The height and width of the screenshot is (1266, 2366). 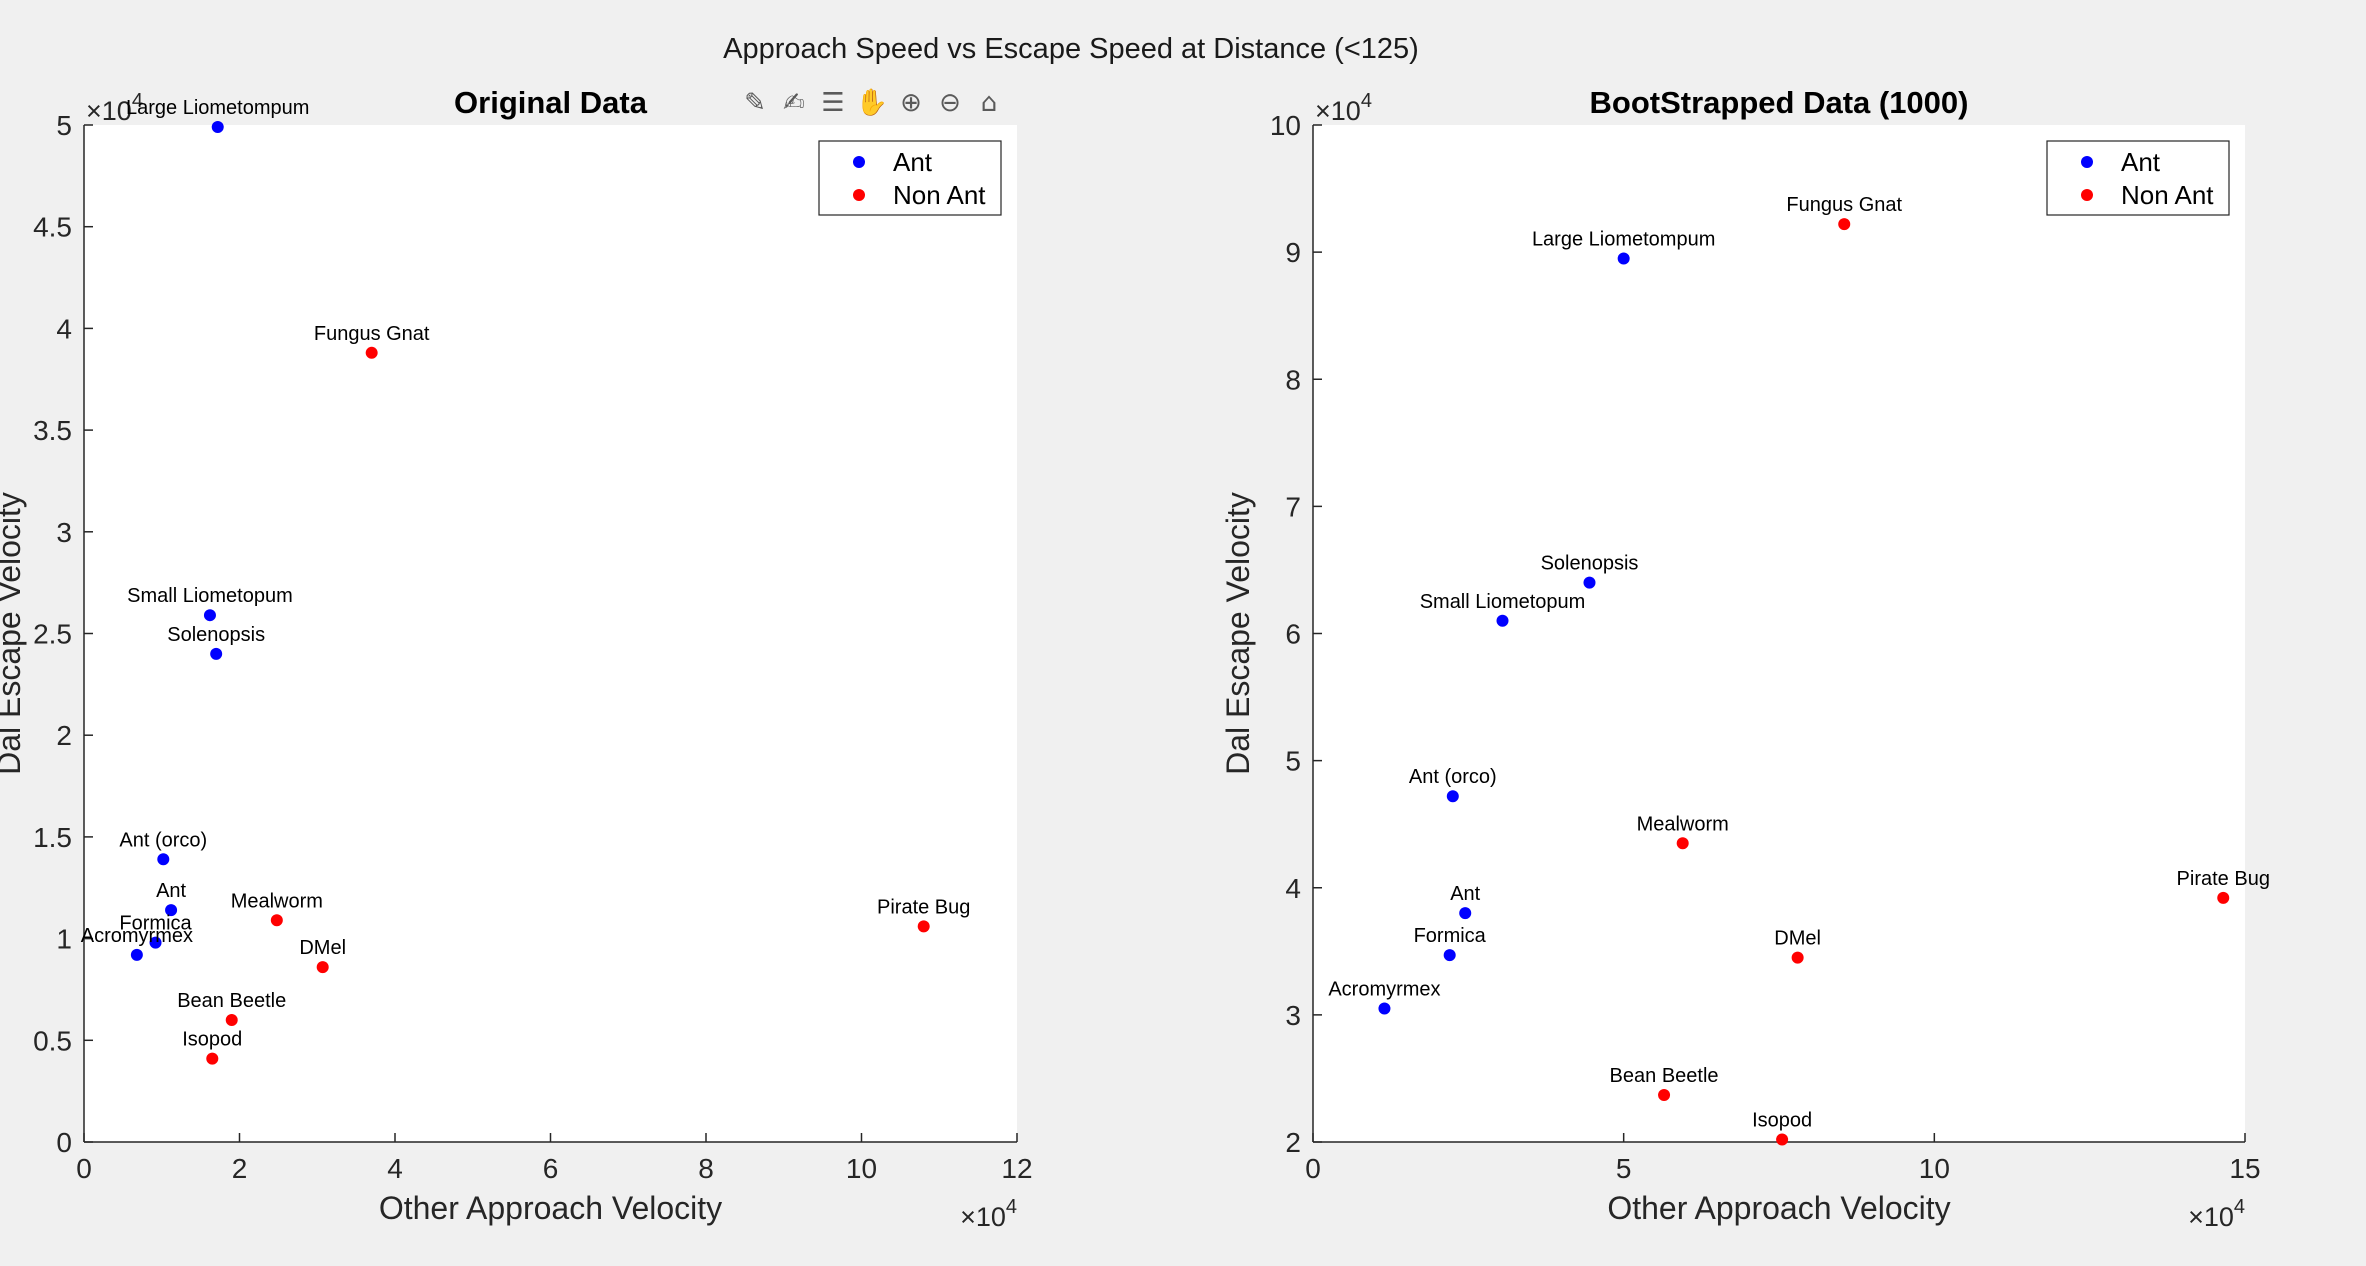 I want to click on y-tick-label: 10, so click(x=1285, y=125).